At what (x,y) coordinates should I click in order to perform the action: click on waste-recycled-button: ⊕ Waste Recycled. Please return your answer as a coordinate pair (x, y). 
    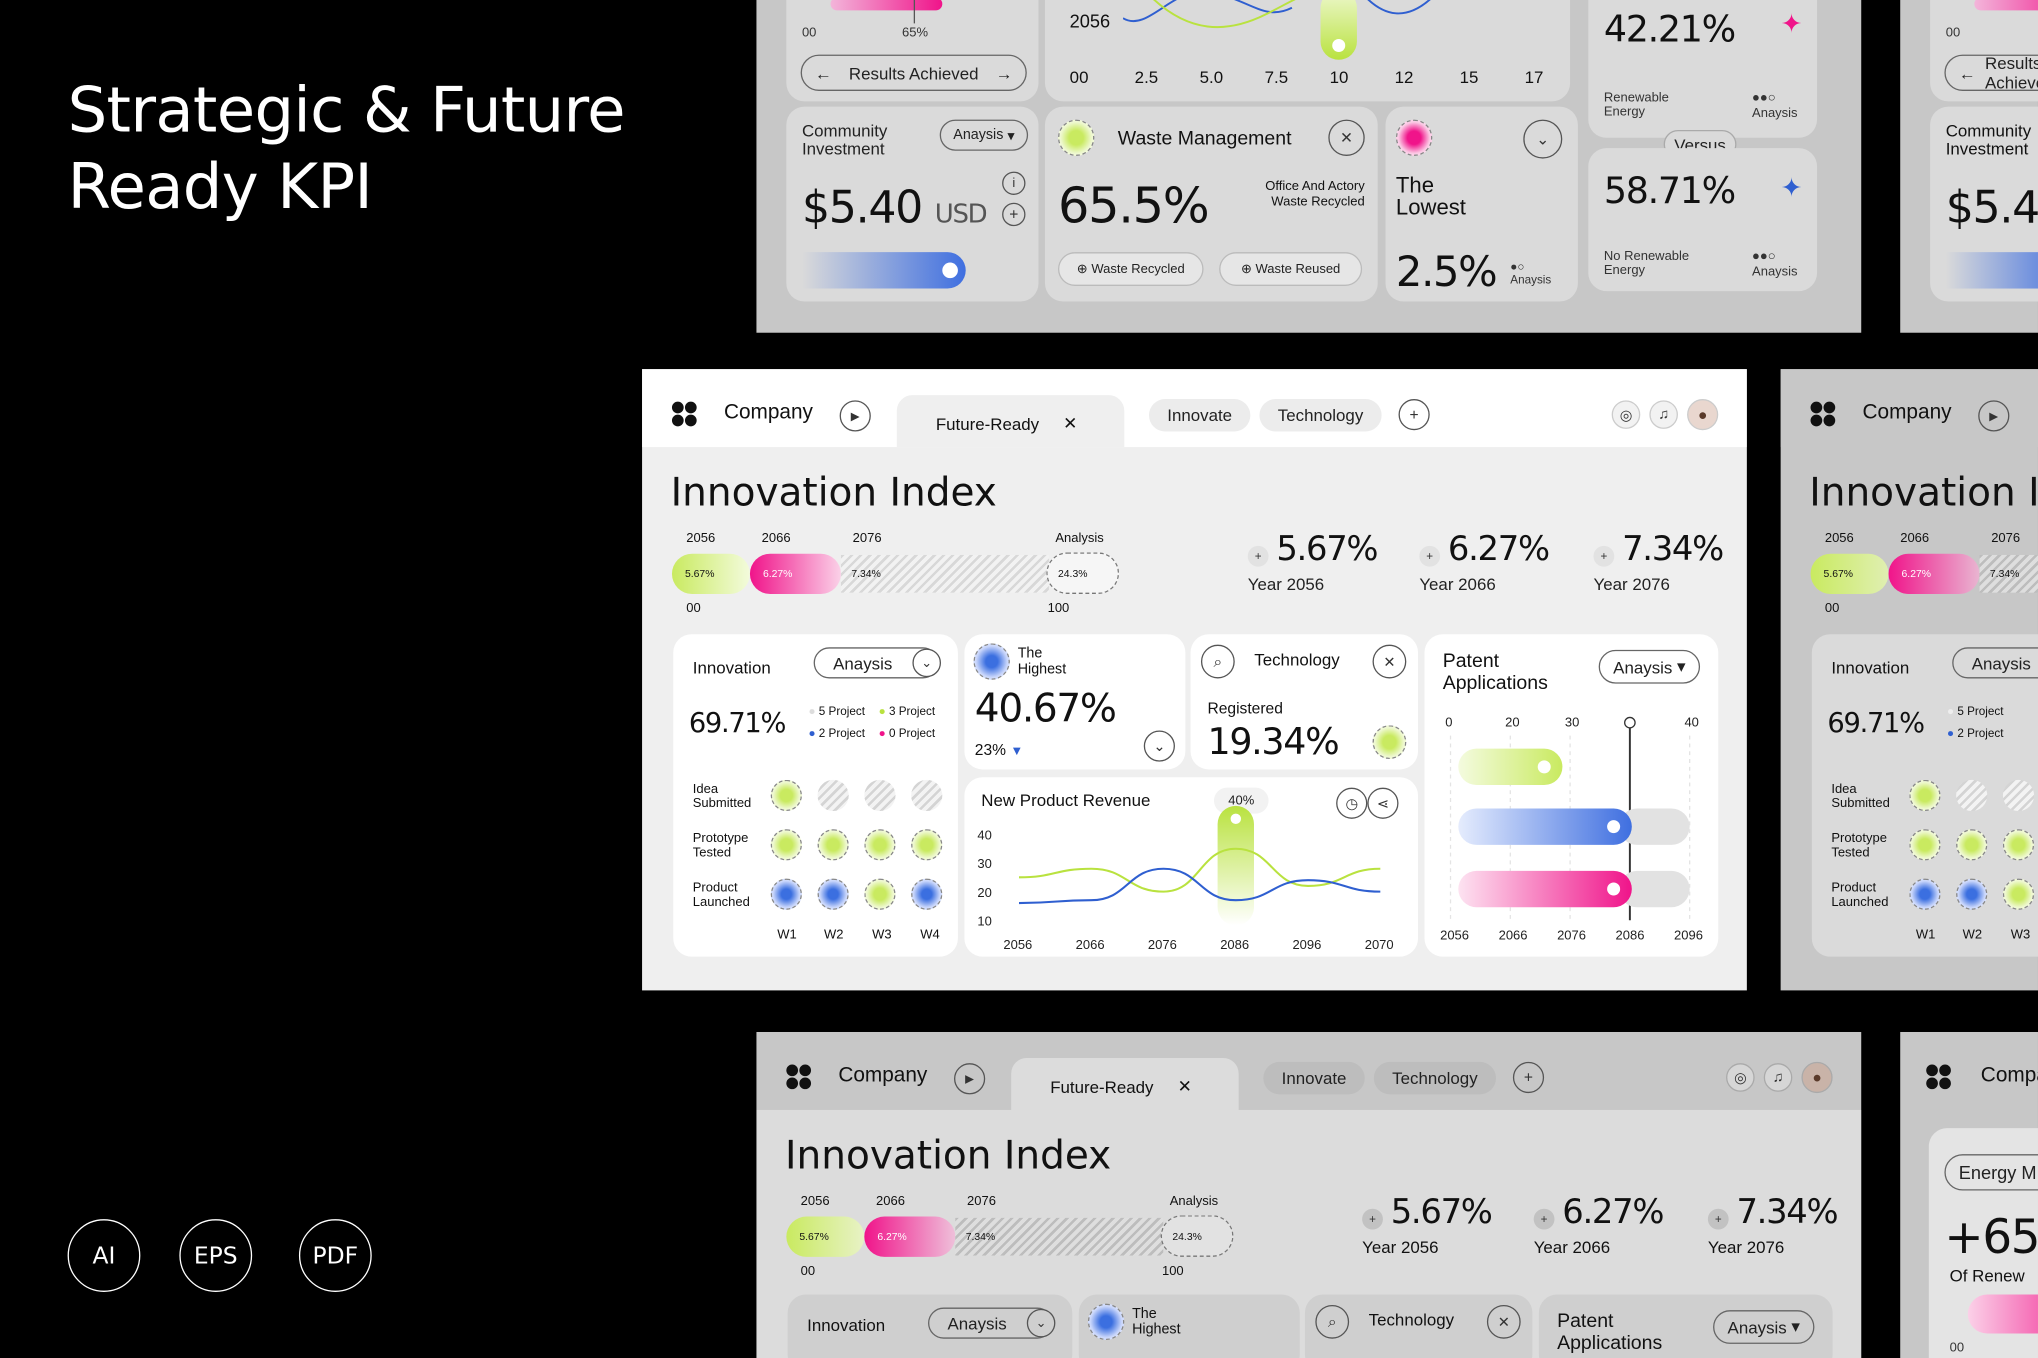
    Looking at the image, I should click on (1130, 269).